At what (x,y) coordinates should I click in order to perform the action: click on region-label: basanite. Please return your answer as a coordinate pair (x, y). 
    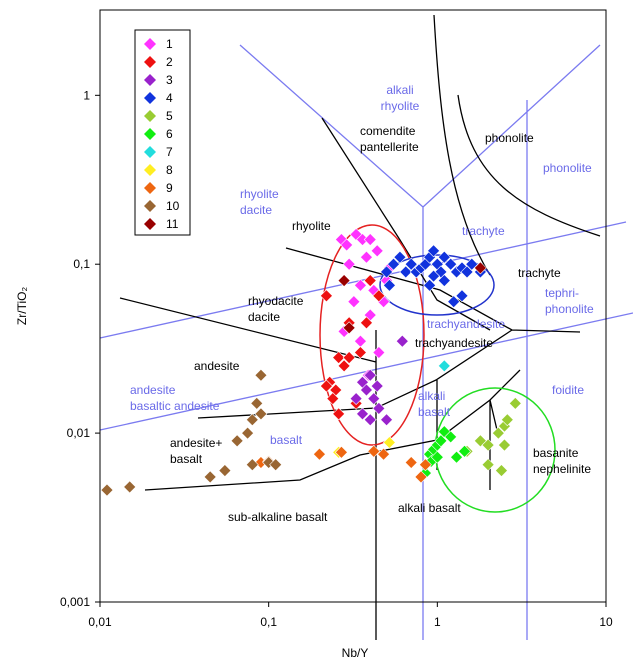
    Looking at the image, I should click on (556, 453).